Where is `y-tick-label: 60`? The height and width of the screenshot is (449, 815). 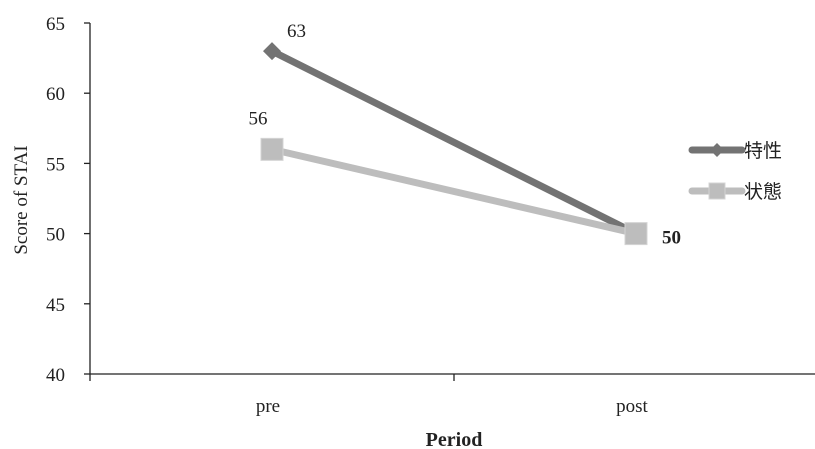
y-tick-label: 60 is located at coordinates (55, 94).